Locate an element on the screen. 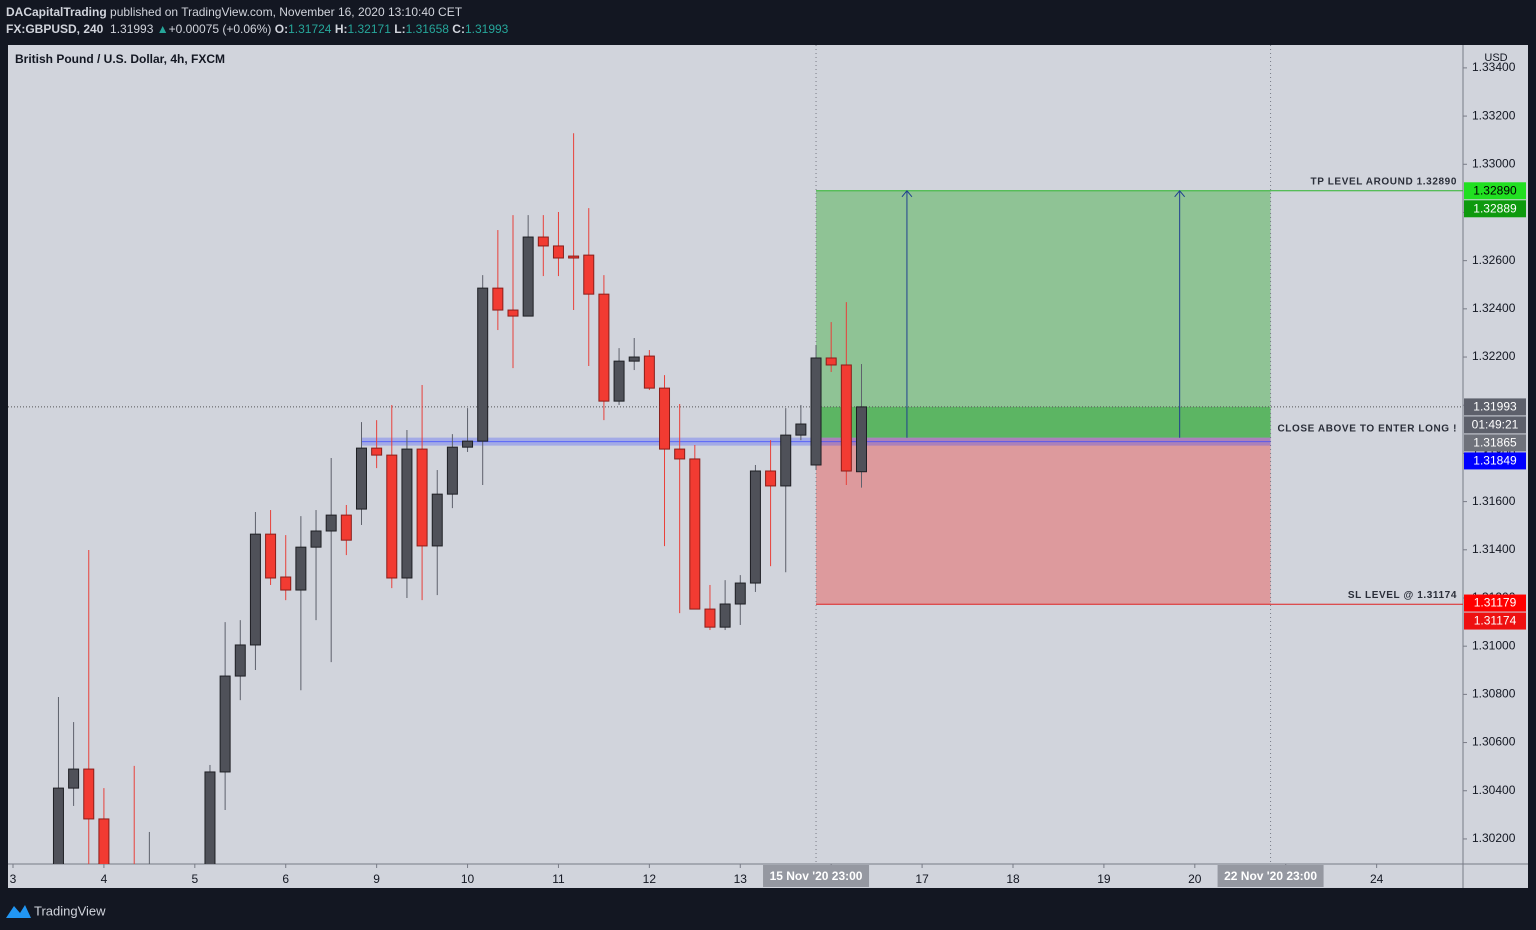 The image size is (1536, 930). x-tick-label: 10 is located at coordinates (468, 879).